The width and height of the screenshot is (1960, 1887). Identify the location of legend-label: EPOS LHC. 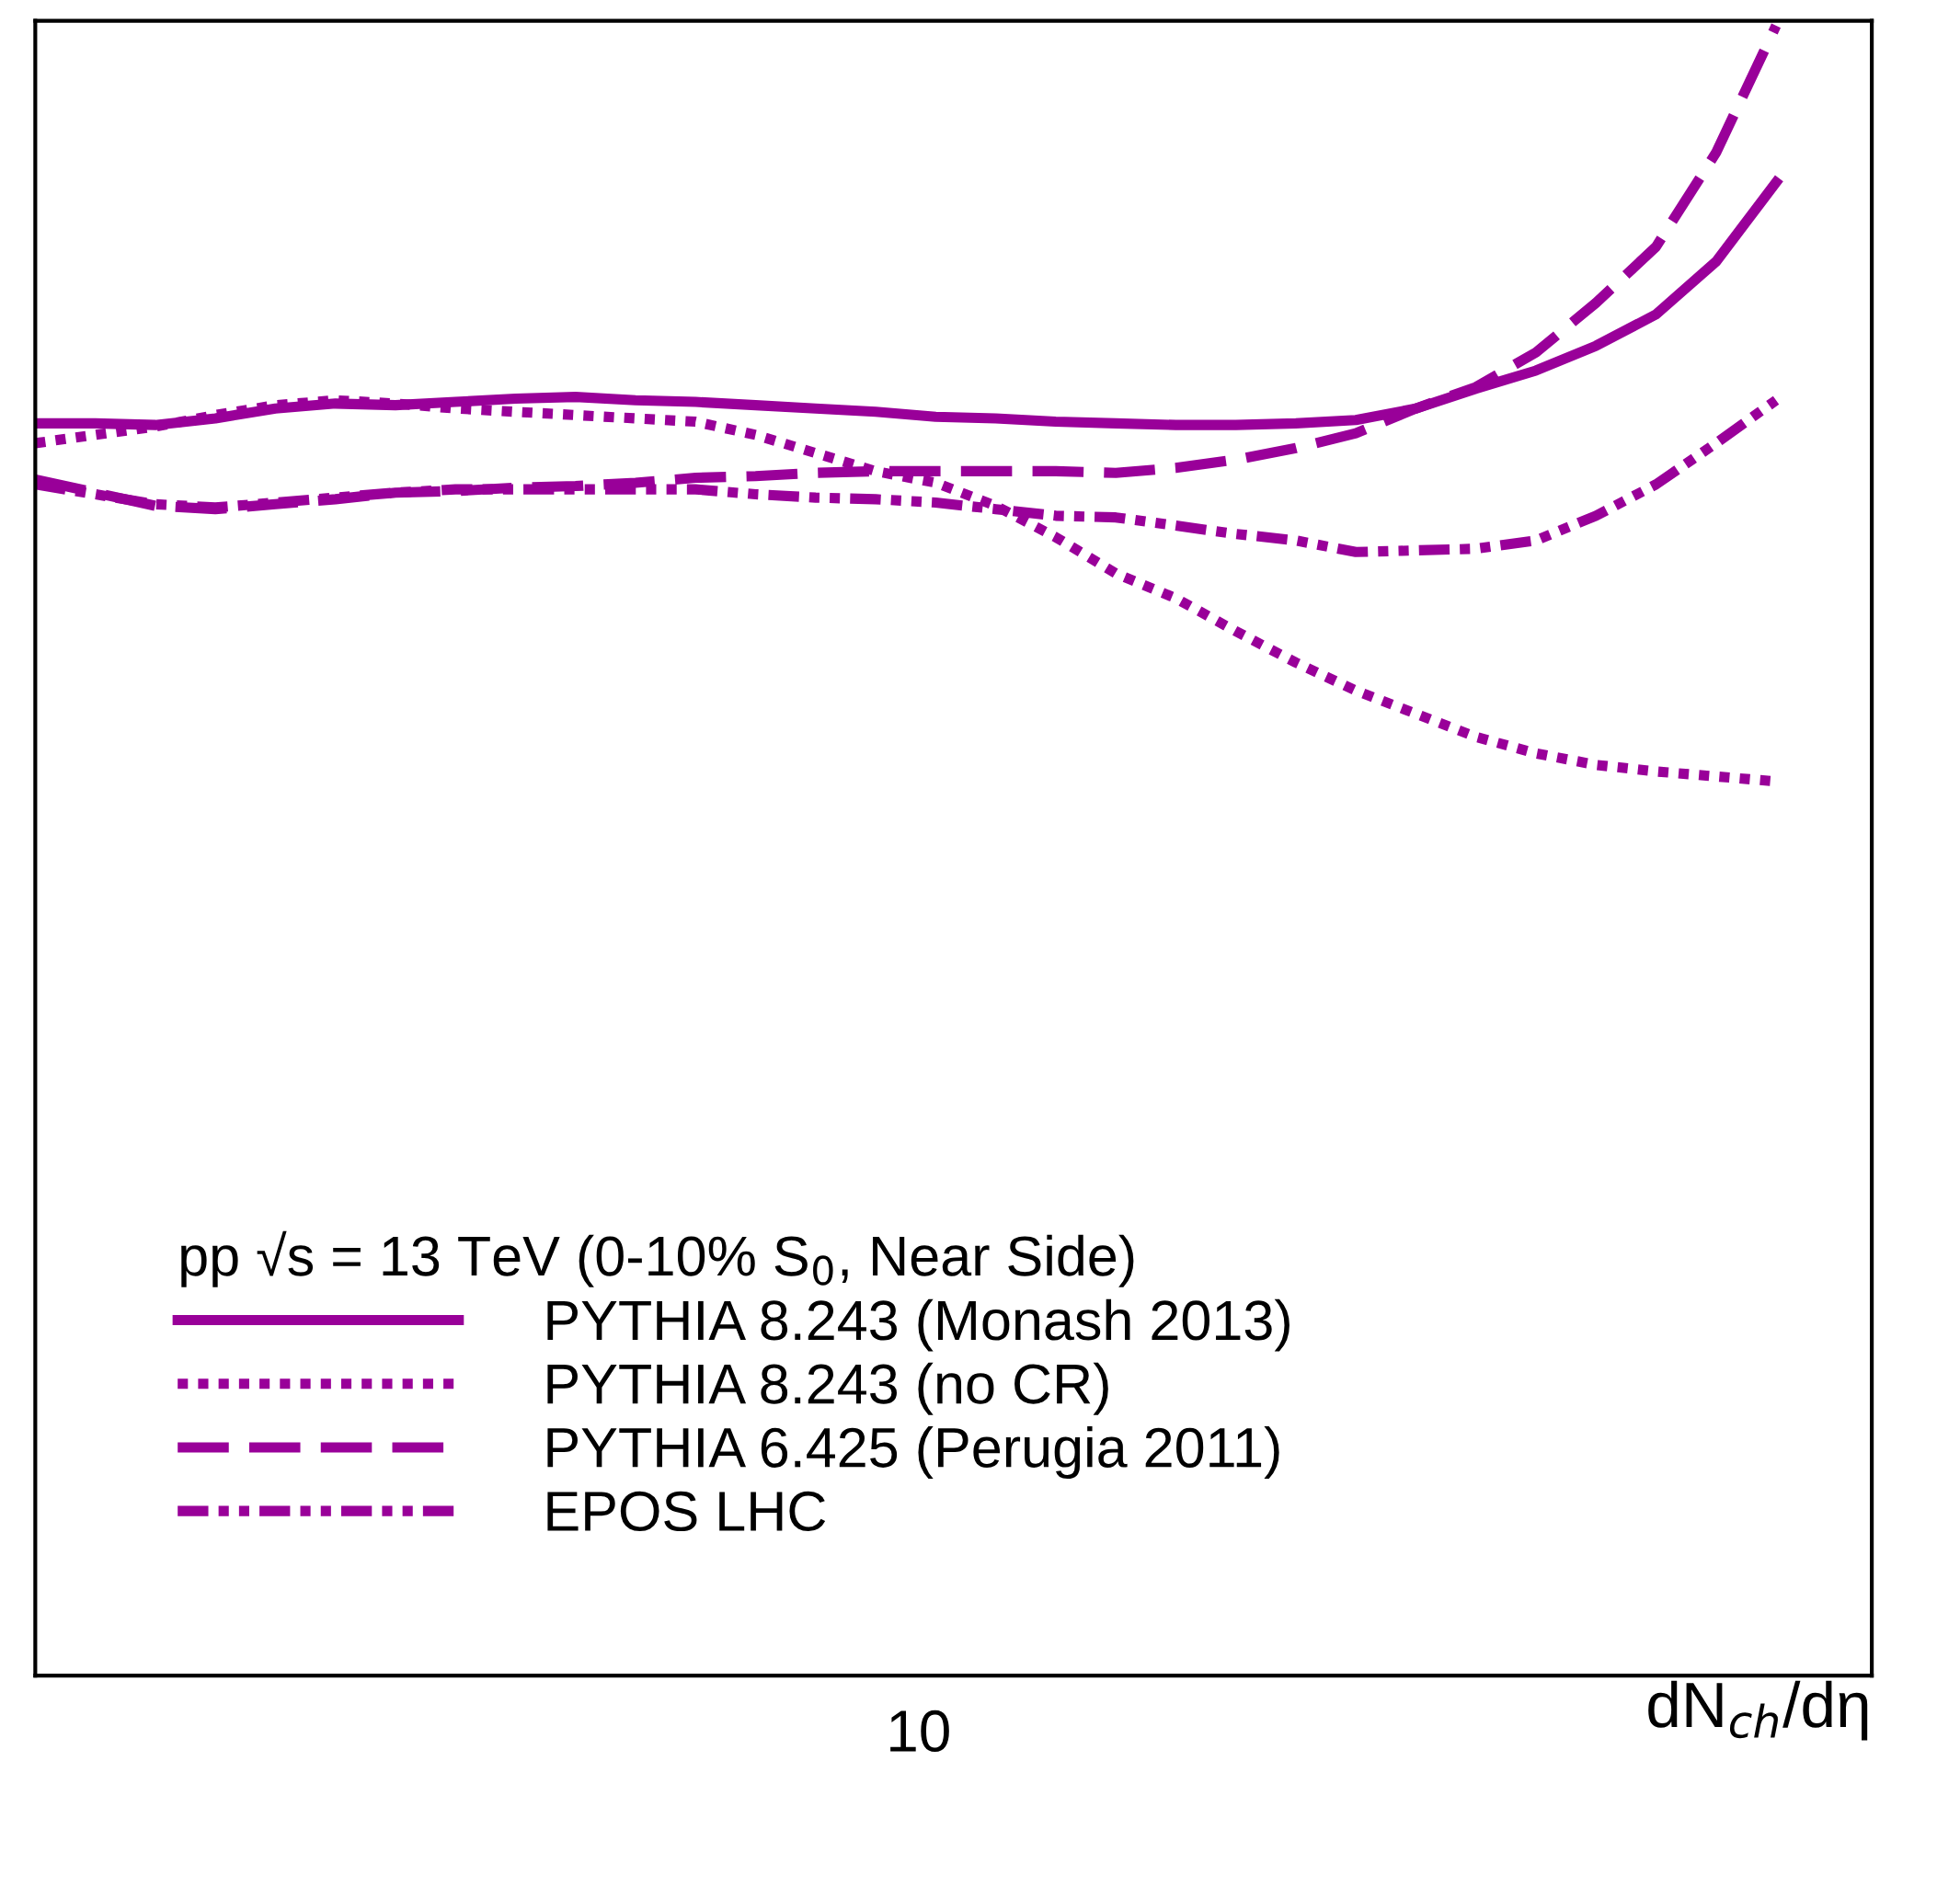
(686, 1512).